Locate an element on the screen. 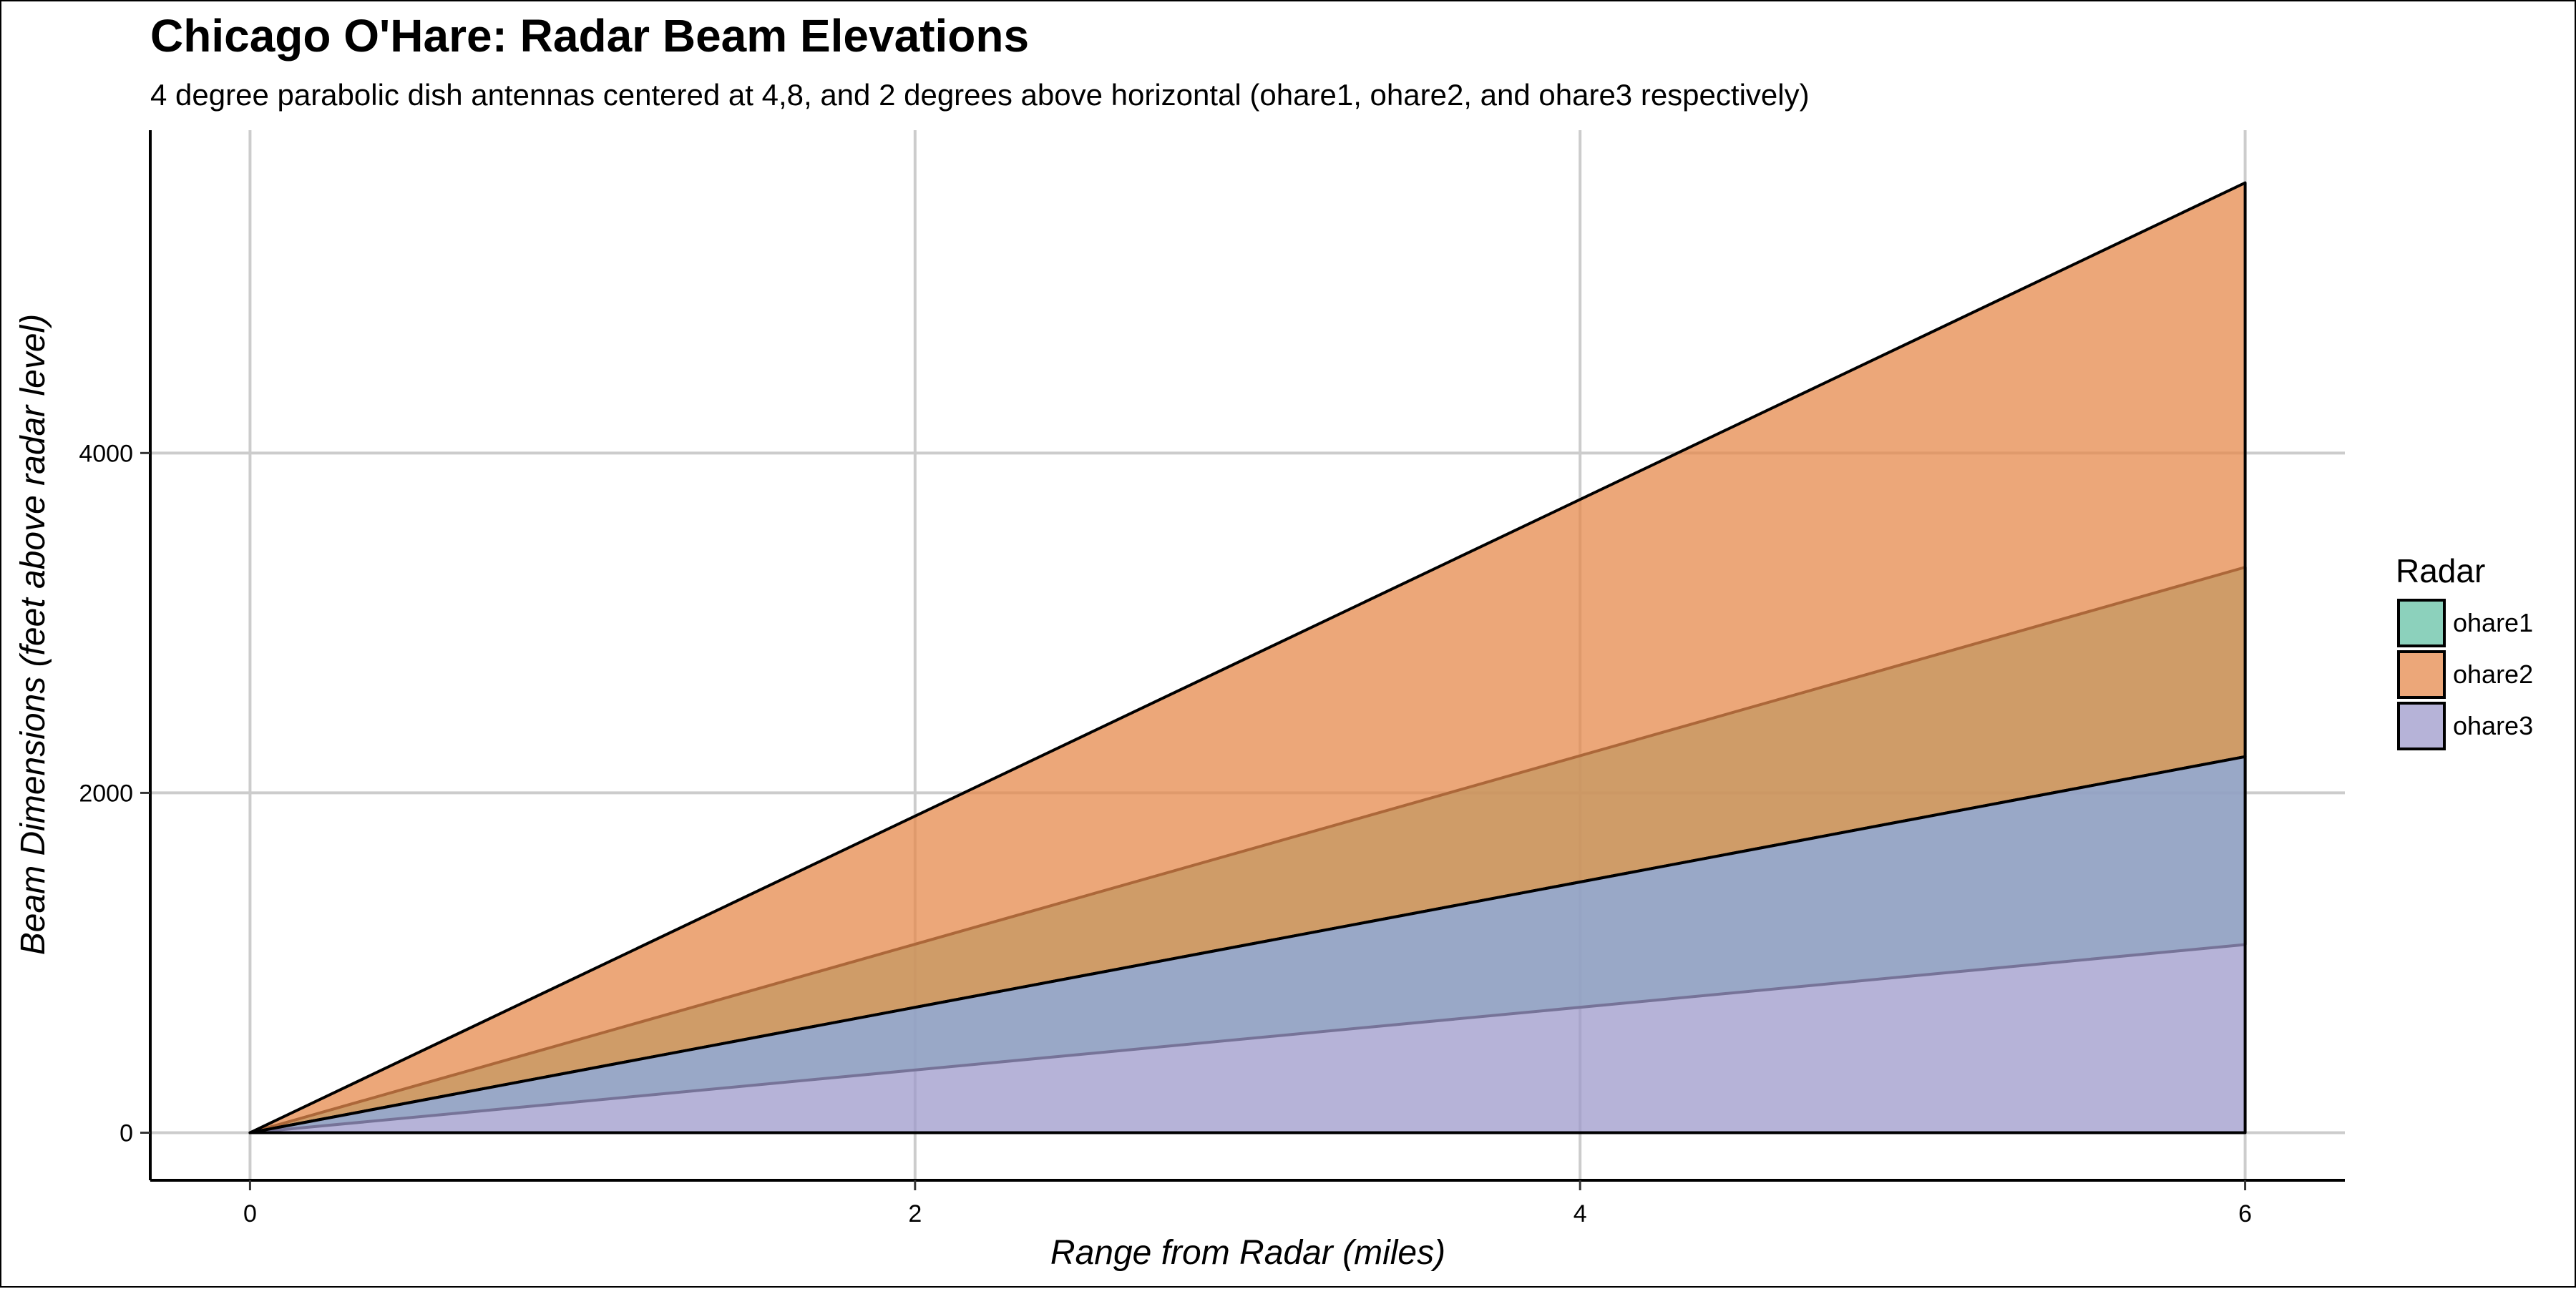  legend-label-ohare1: ohare1 is located at coordinates (2493, 622).